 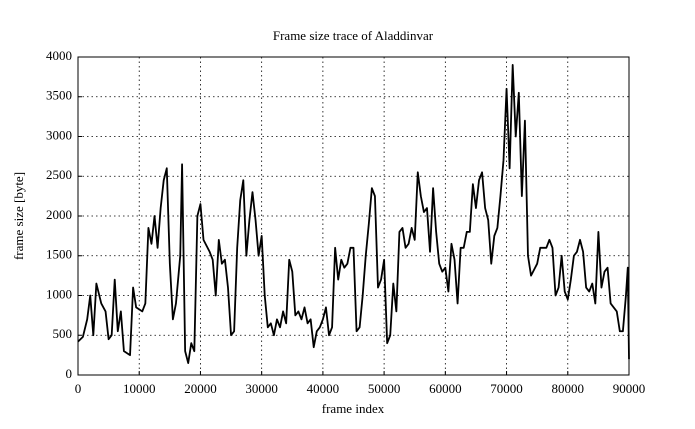 What do you see at coordinates (200, 388) in the screenshot?
I see `x-tick-label: 20000` at bounding box center [200, 388].